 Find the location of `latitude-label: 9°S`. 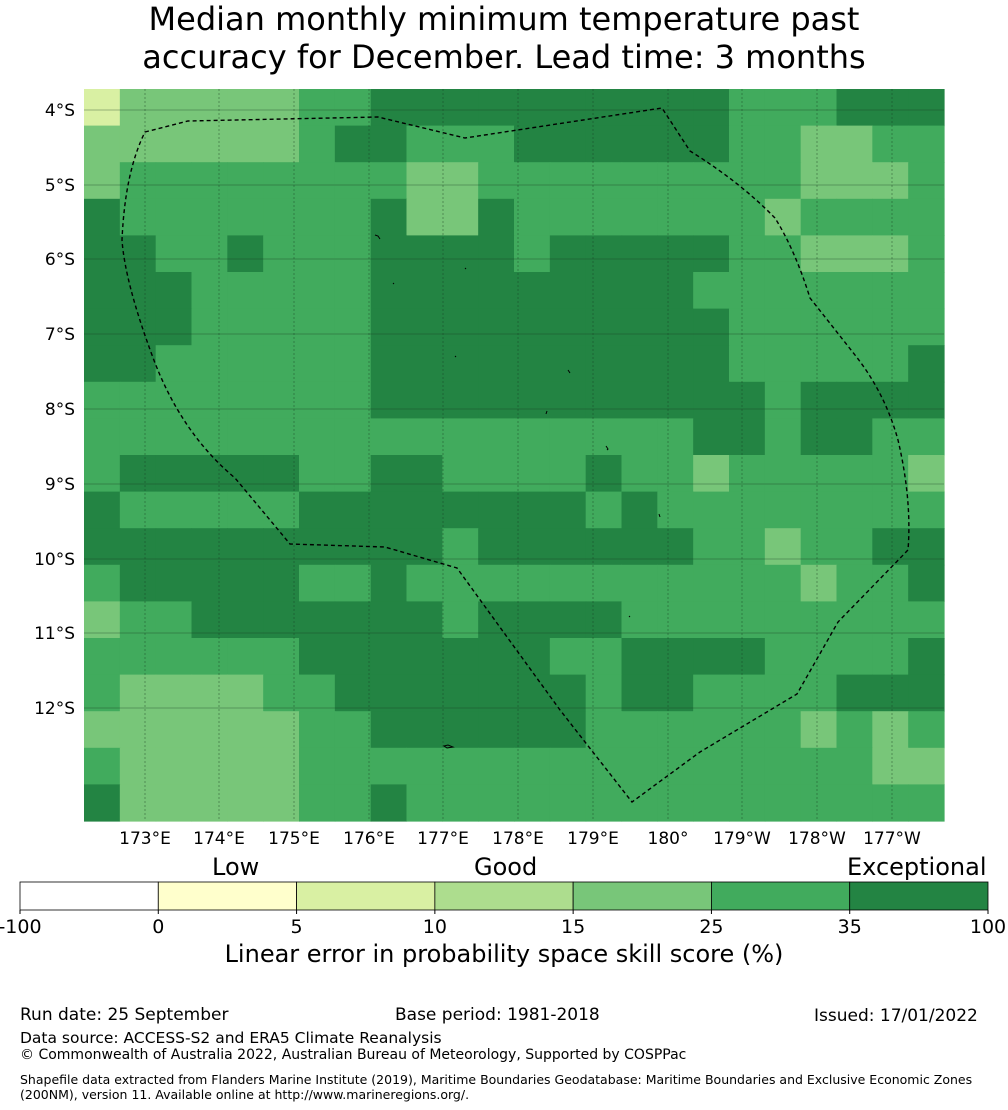

latitude-label: 9°S is located at coordinates (60, 485).